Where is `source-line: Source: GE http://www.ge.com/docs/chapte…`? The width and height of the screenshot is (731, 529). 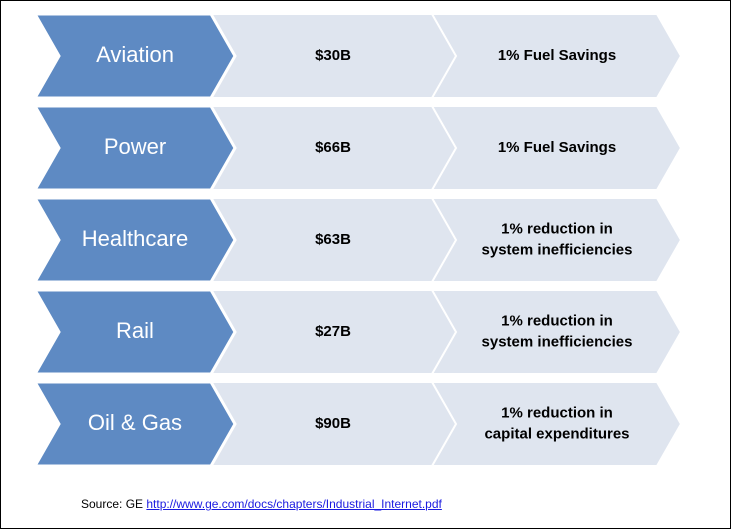
source-line: Source: GE http://www.ge.com/docs/chapte… is located at coordinates (261, 504).